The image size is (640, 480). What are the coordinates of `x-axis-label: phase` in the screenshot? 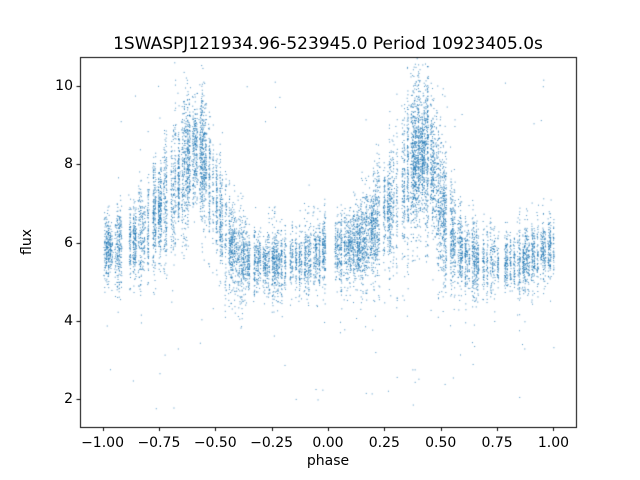 It's located at (328, 461).